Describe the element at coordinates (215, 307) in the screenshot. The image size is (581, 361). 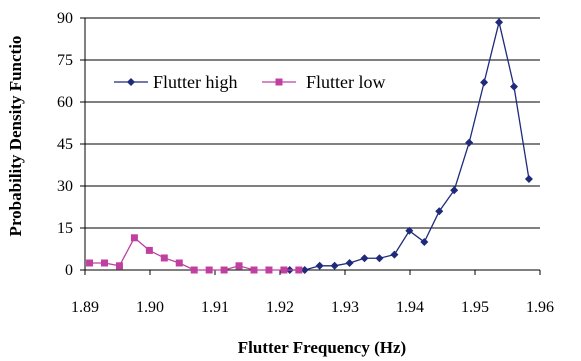
I see `x-tick-label: 1.91` at that location.